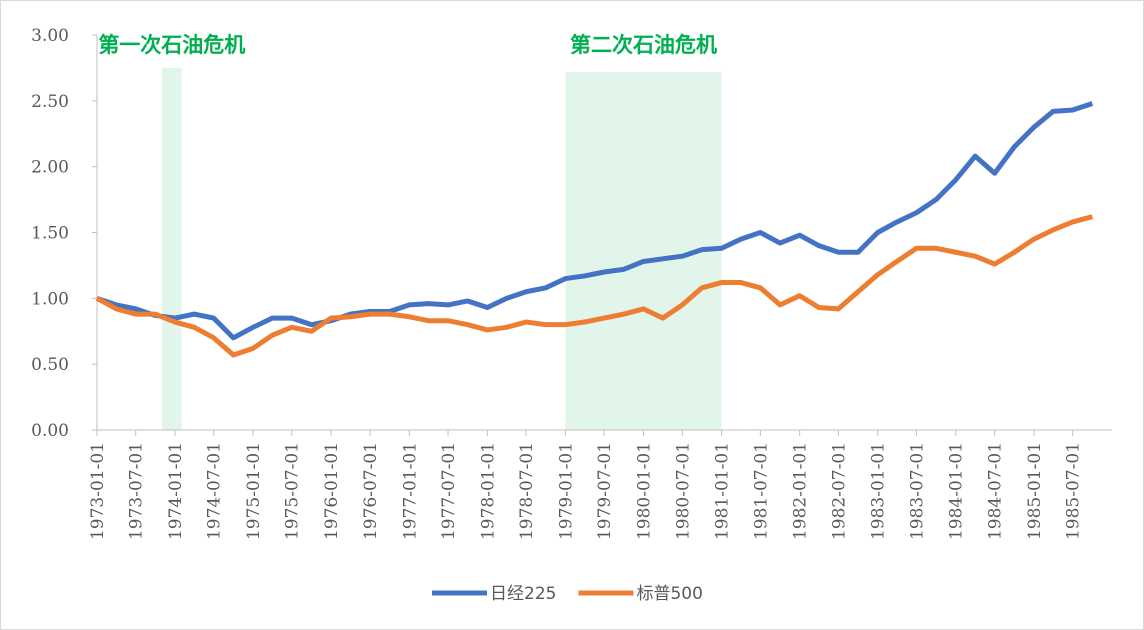 This screenshot has height=630, width=1144. I want to click on y-tick-label: 3.00, so click(50, 36).